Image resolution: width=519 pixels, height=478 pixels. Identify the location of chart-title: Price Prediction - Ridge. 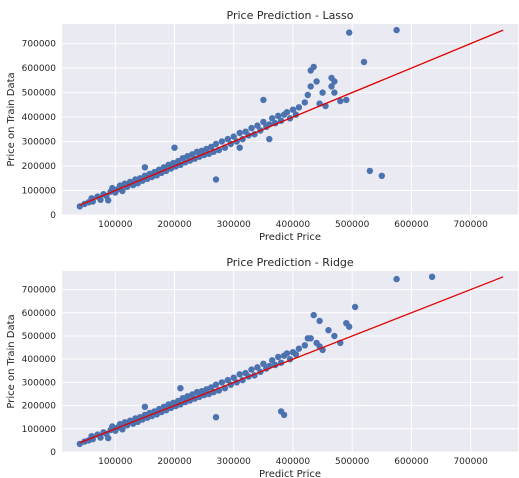
(290, 262).